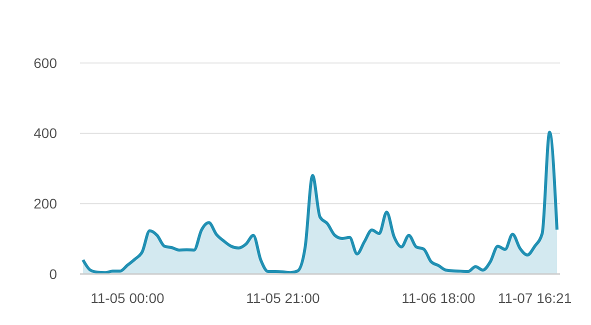  Describe the element at coordinates (127, 298) in the screenshot. I see `x-tick-label: 11-05 00:00` at that location.